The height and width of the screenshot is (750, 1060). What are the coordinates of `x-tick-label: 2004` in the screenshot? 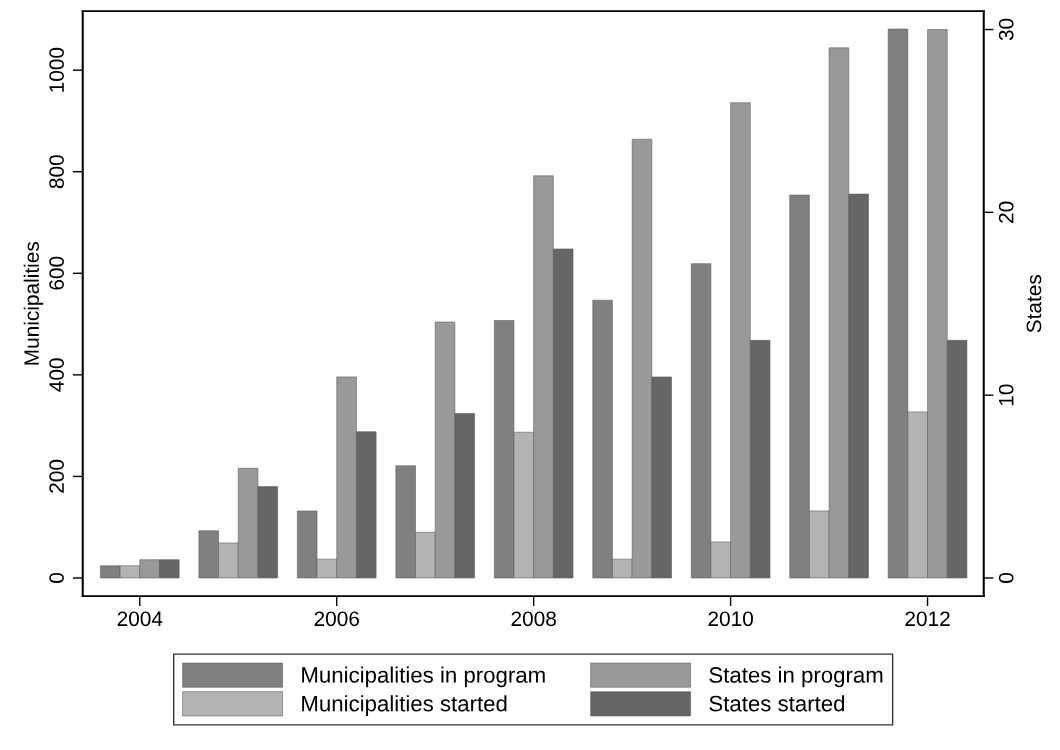 It's located at (140, 619).